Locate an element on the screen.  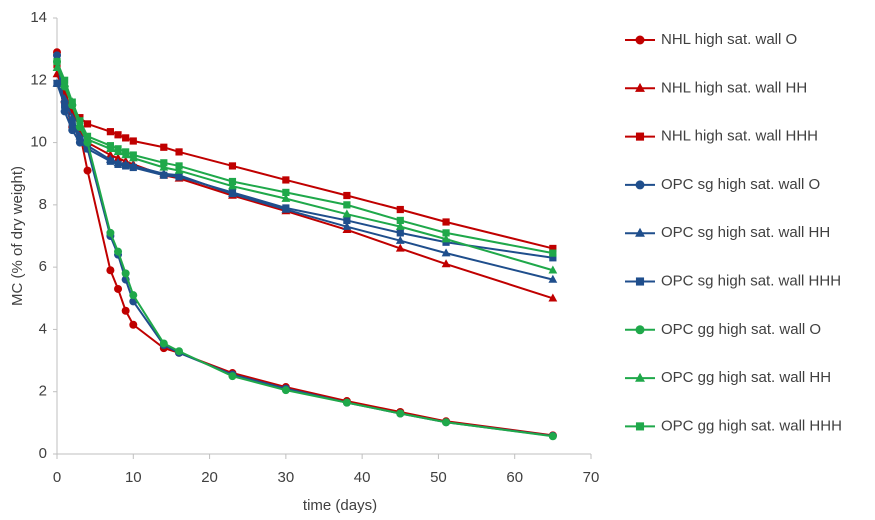
legend-label: OPC gg high sat. wall HHH is located at coordinates (751, 425).